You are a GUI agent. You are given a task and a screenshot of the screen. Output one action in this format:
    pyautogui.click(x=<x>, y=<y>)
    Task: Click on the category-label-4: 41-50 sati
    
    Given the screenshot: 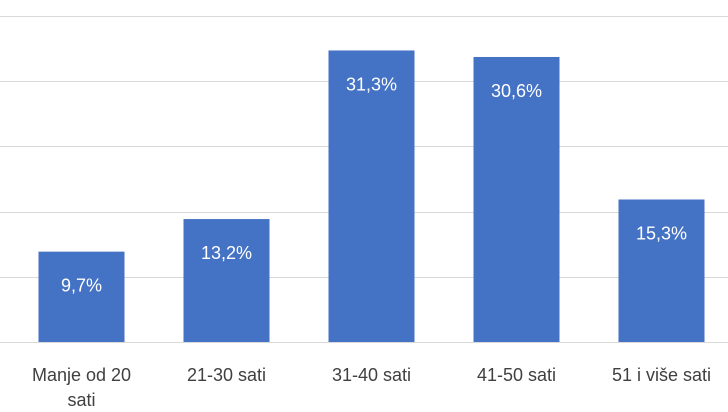 What is the action you would take?
    pyautogui.click(x=516, y=375)
    